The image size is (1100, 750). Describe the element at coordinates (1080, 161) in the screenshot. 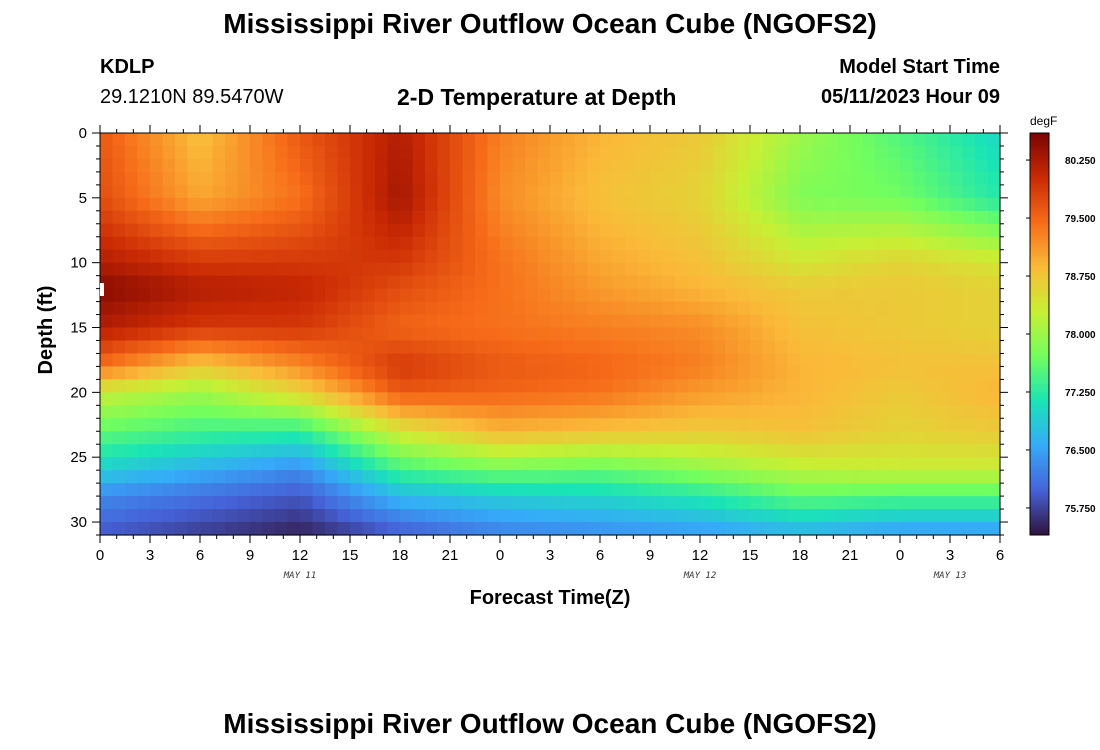

I see `colorbar-tick-label: 80.250` at that location.